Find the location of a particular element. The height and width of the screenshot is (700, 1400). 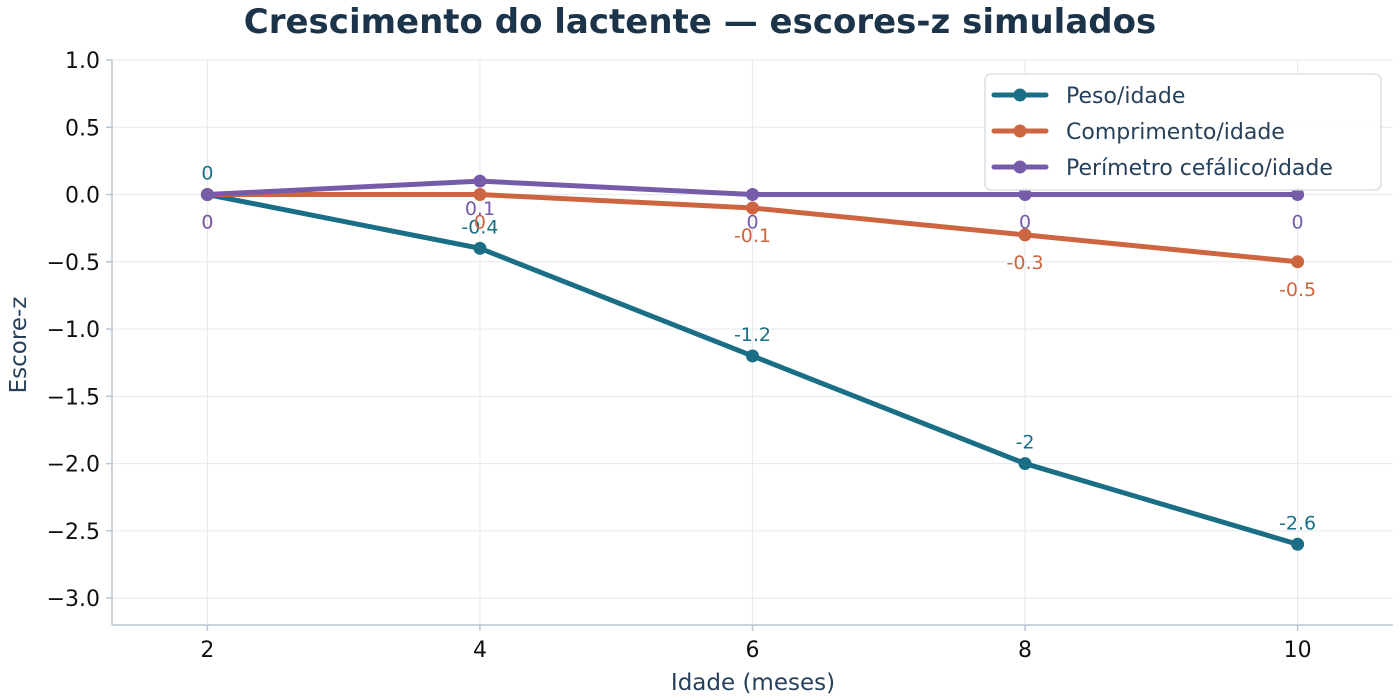

y-tick-label: −3.0 is located at coordinates (73, 599).